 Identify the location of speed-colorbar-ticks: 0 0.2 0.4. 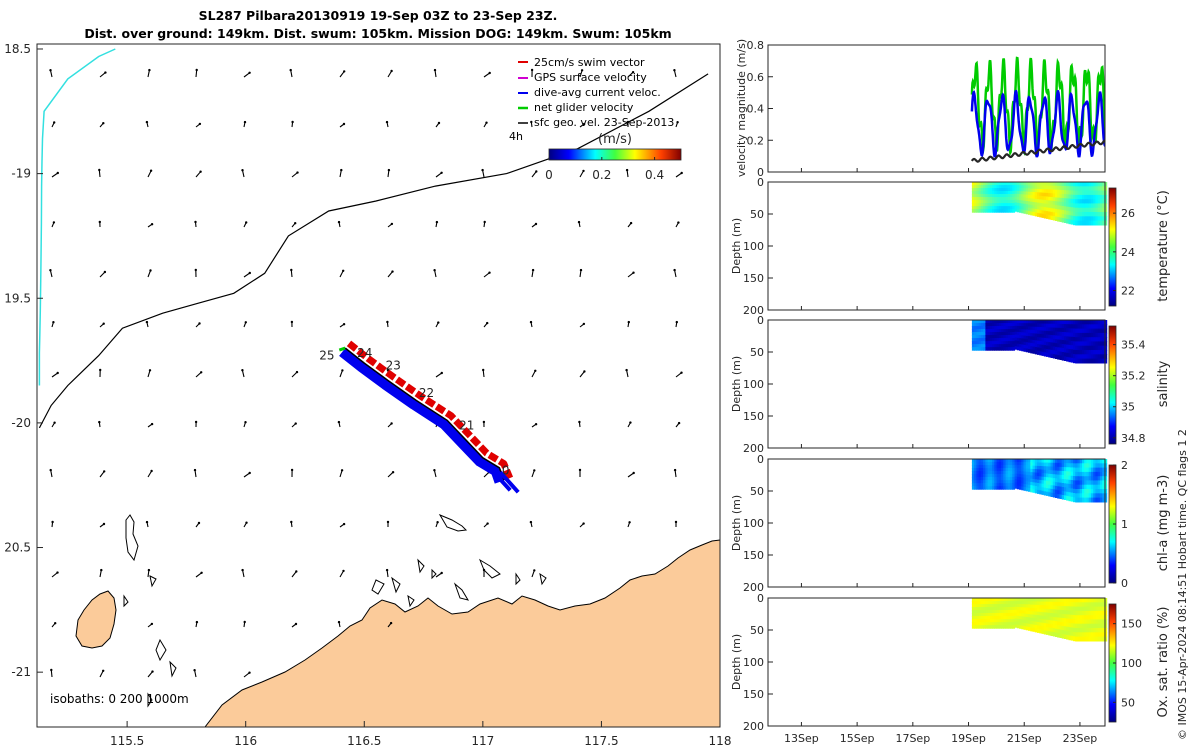
(604, 169).